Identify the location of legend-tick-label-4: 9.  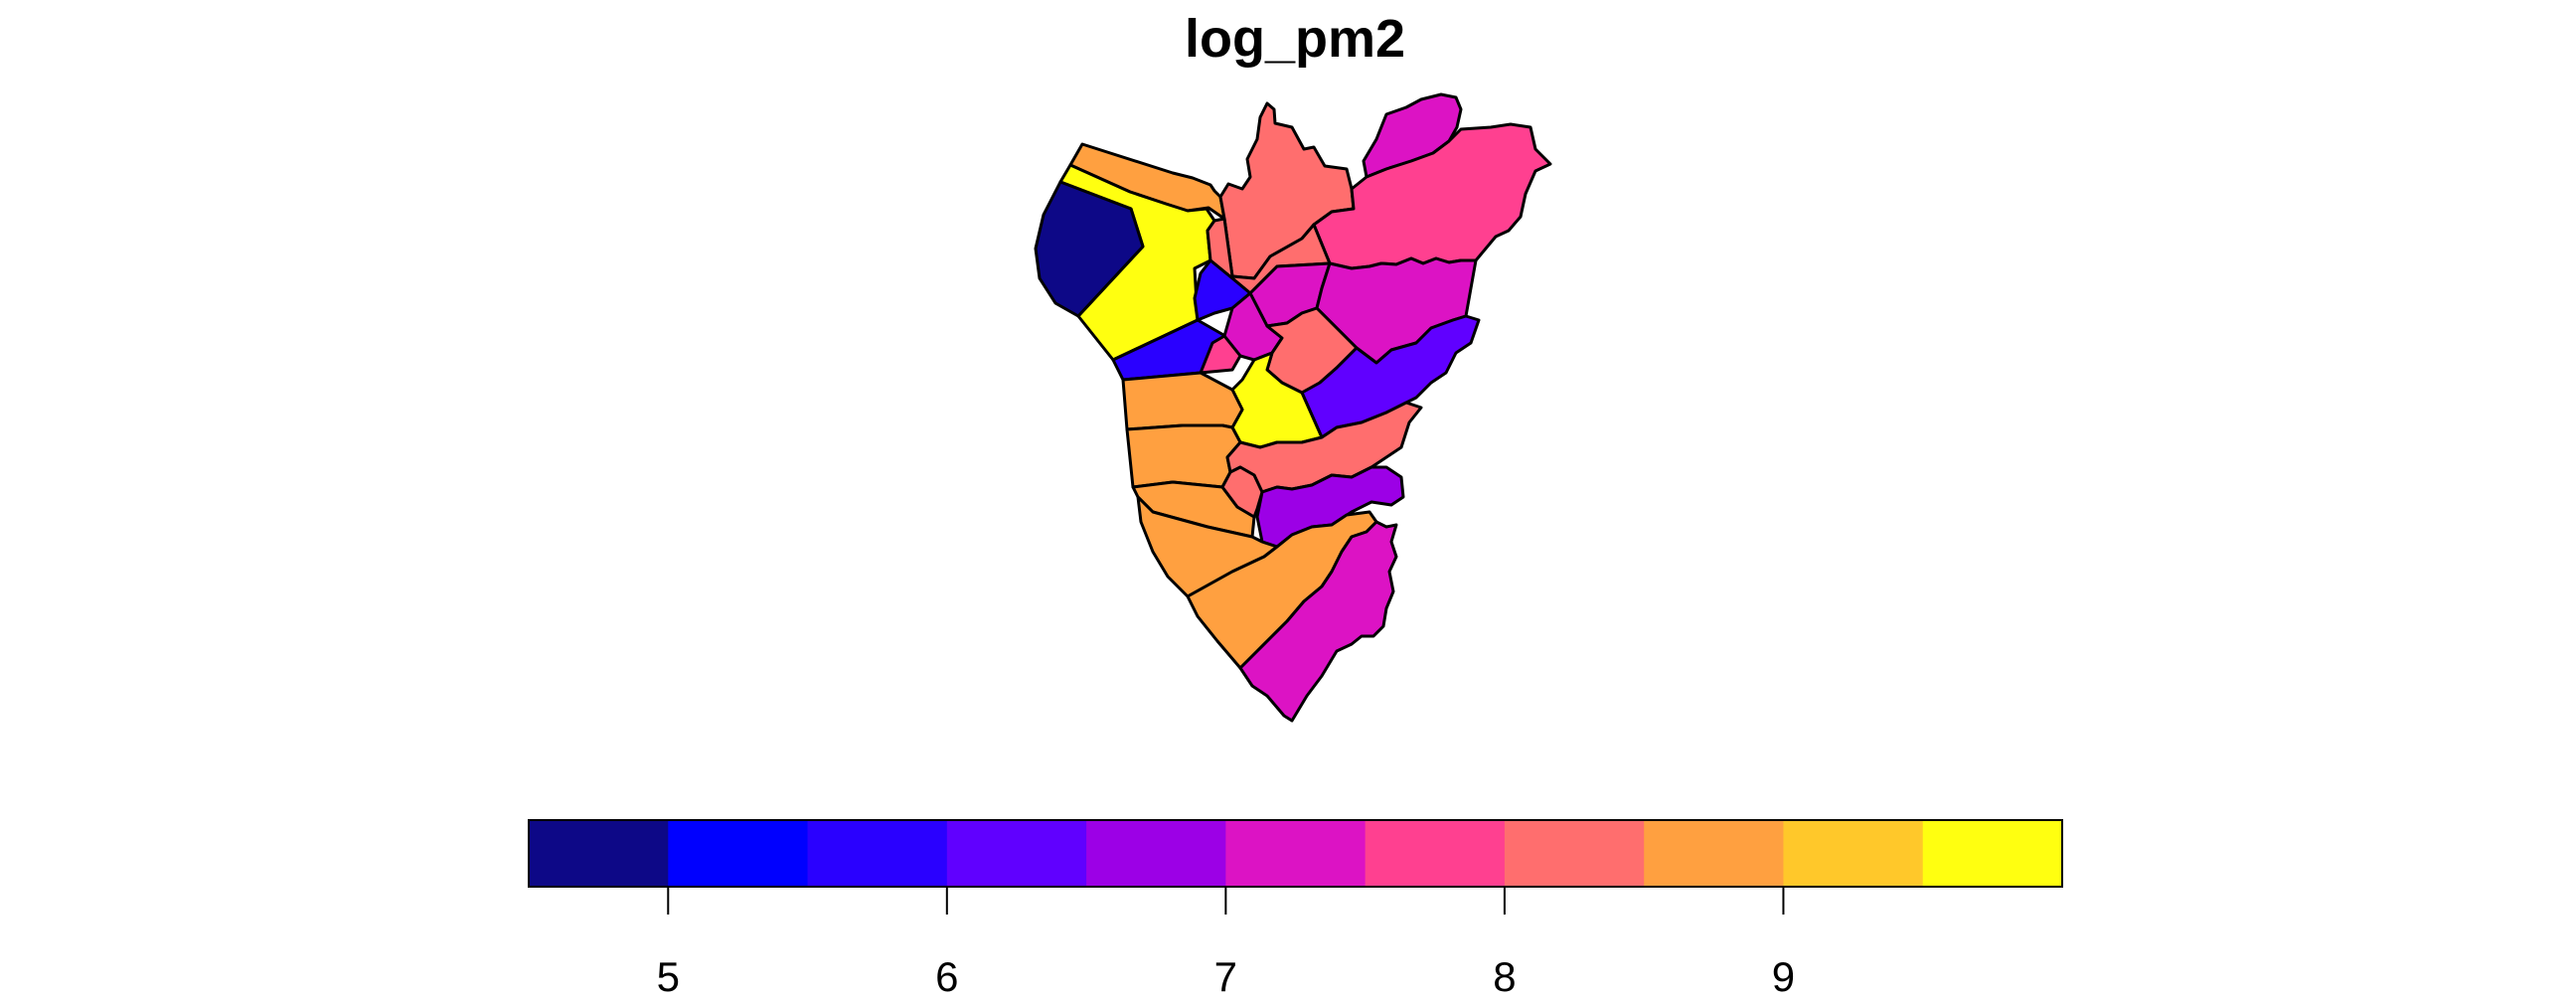
(1783, 976).